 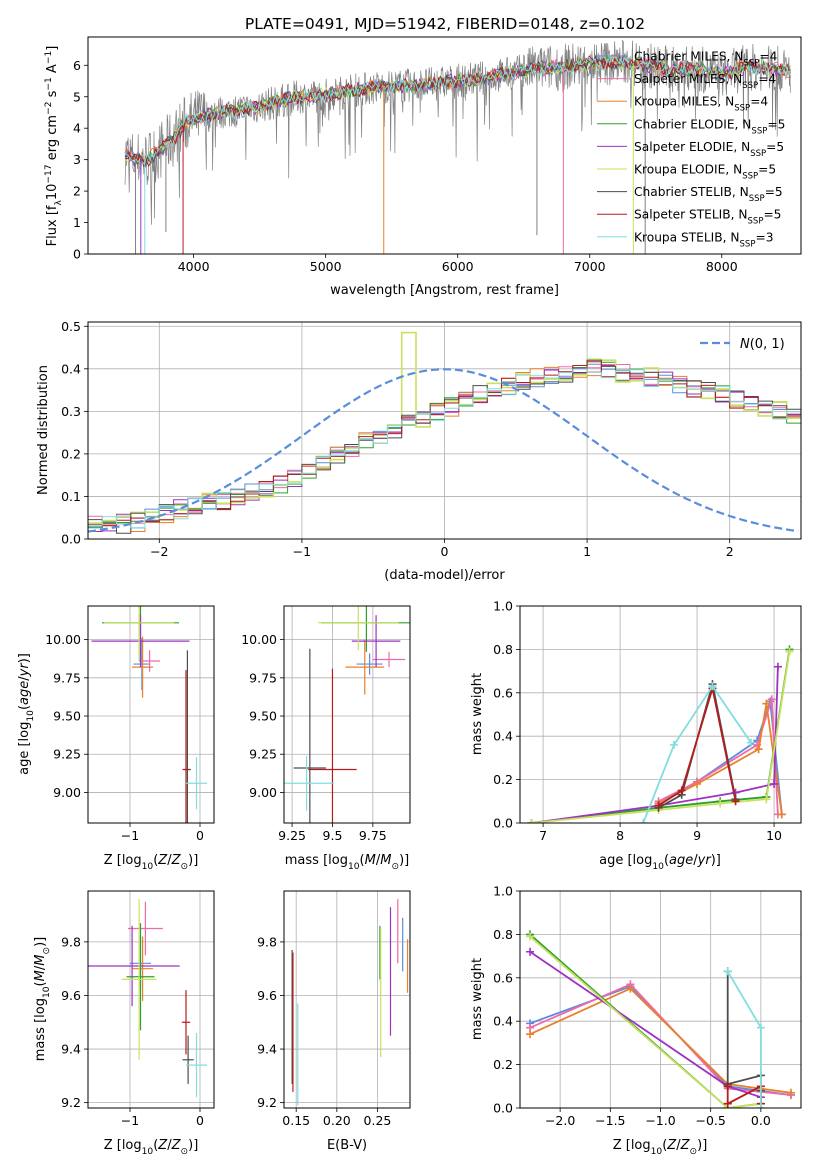 I want to click on label-part: Z [log, so click(x=123, y=1145).